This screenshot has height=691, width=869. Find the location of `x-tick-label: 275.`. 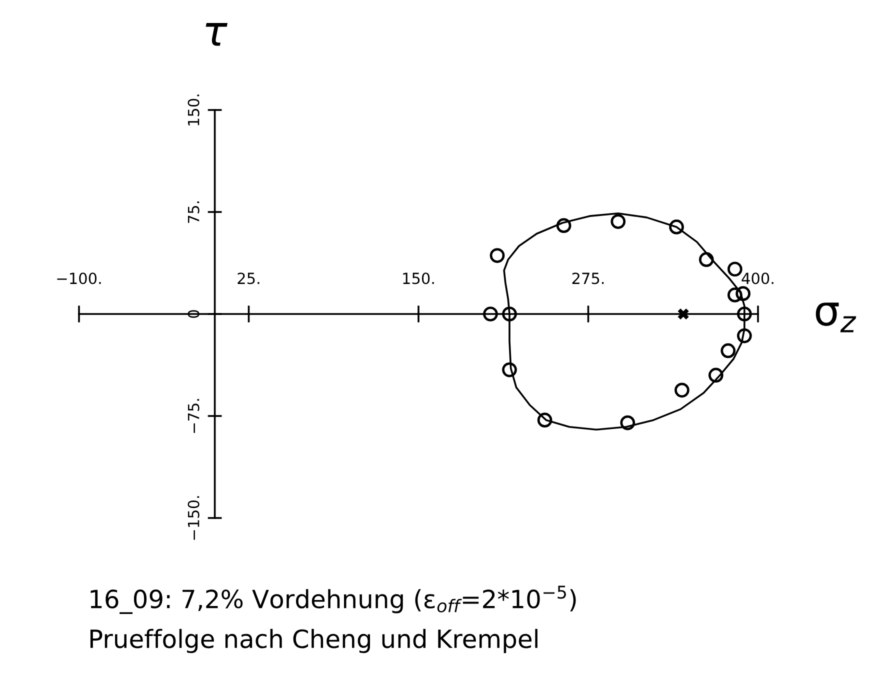

x-tick-label: 275. is located at coordinates (588, 278).